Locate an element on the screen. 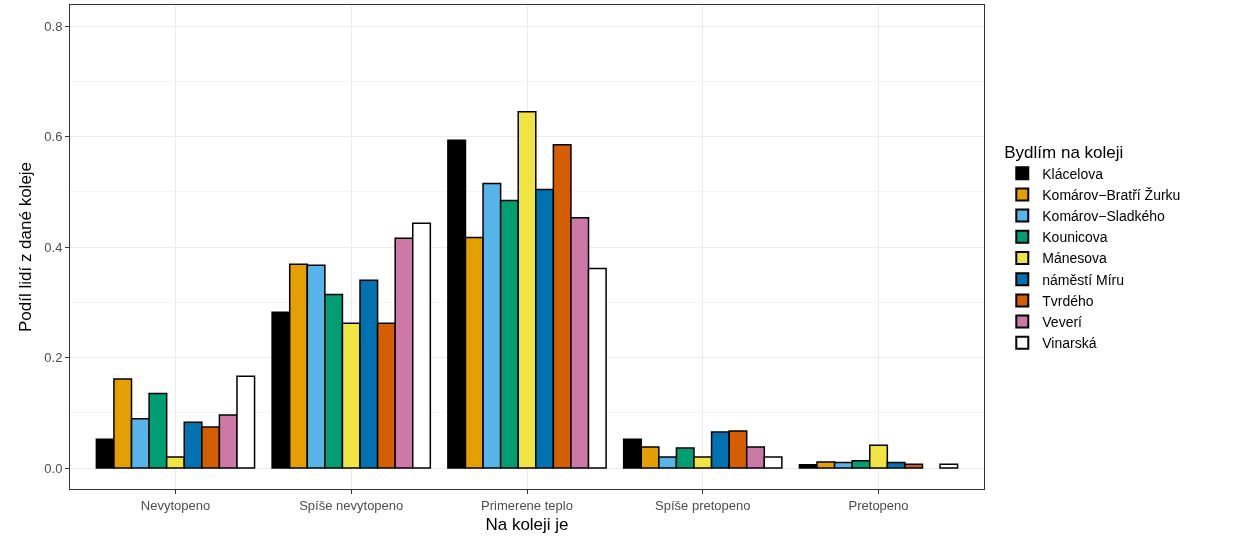 The height and width of the screenshot is (544, 1239). legend-label: Tvrdého is located at coordinates (1068, 300).